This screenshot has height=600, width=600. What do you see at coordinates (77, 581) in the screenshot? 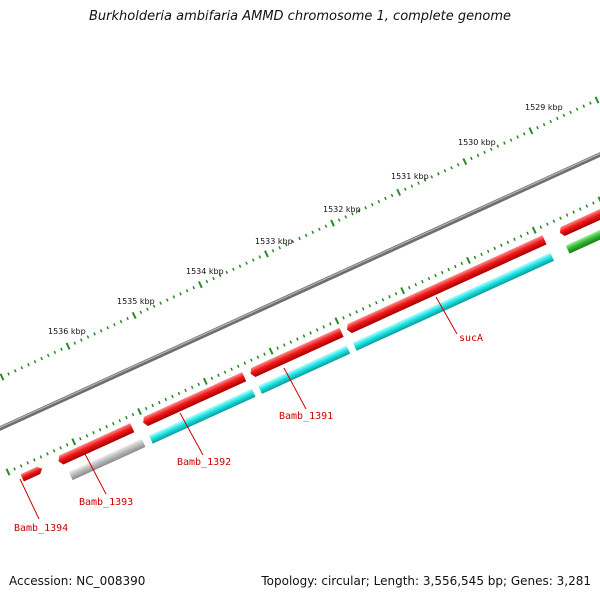
I see `accession-text: Accession: NC_008390` at bounding box center [77, 581].